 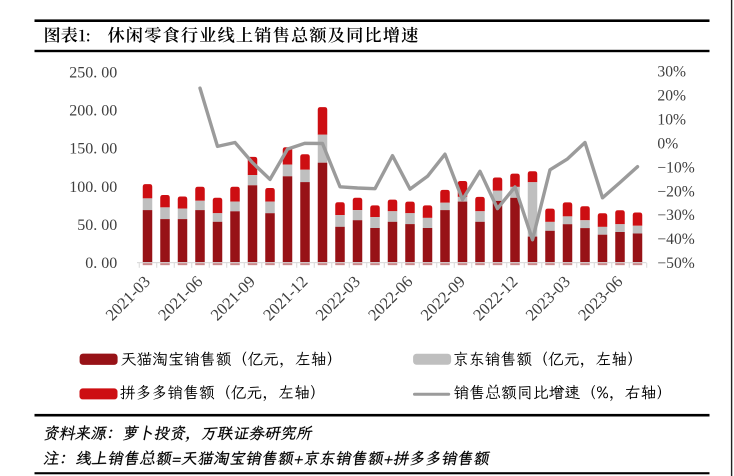 What do you see at coordinates (93, 149) in the screenshot?
I see `svg-text: 150. 00` at bounding box center [93, 149].